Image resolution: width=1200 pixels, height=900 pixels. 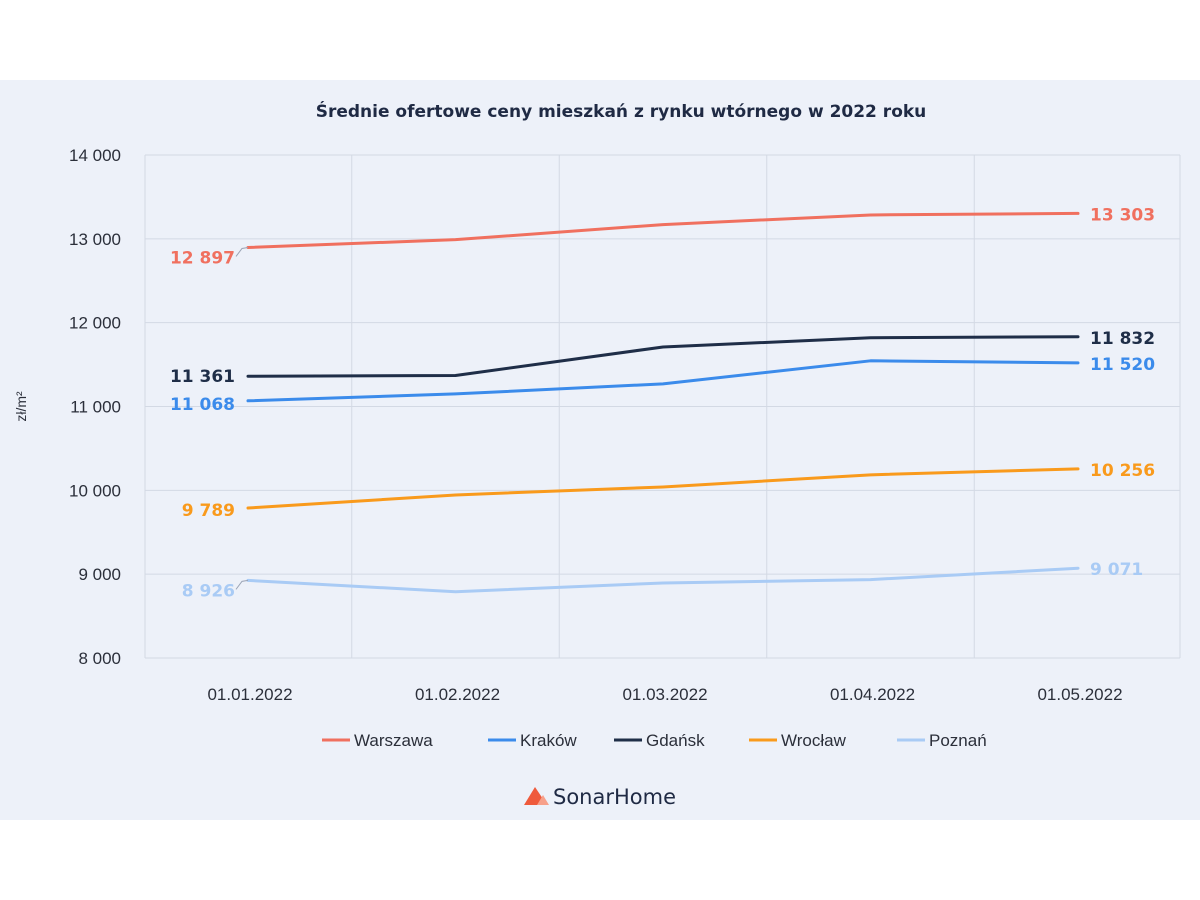 What do you see at coordinates (21, 406) in the screenshot?
I see `y-axis-label: zł/m²` at bounding box center [21, 406].